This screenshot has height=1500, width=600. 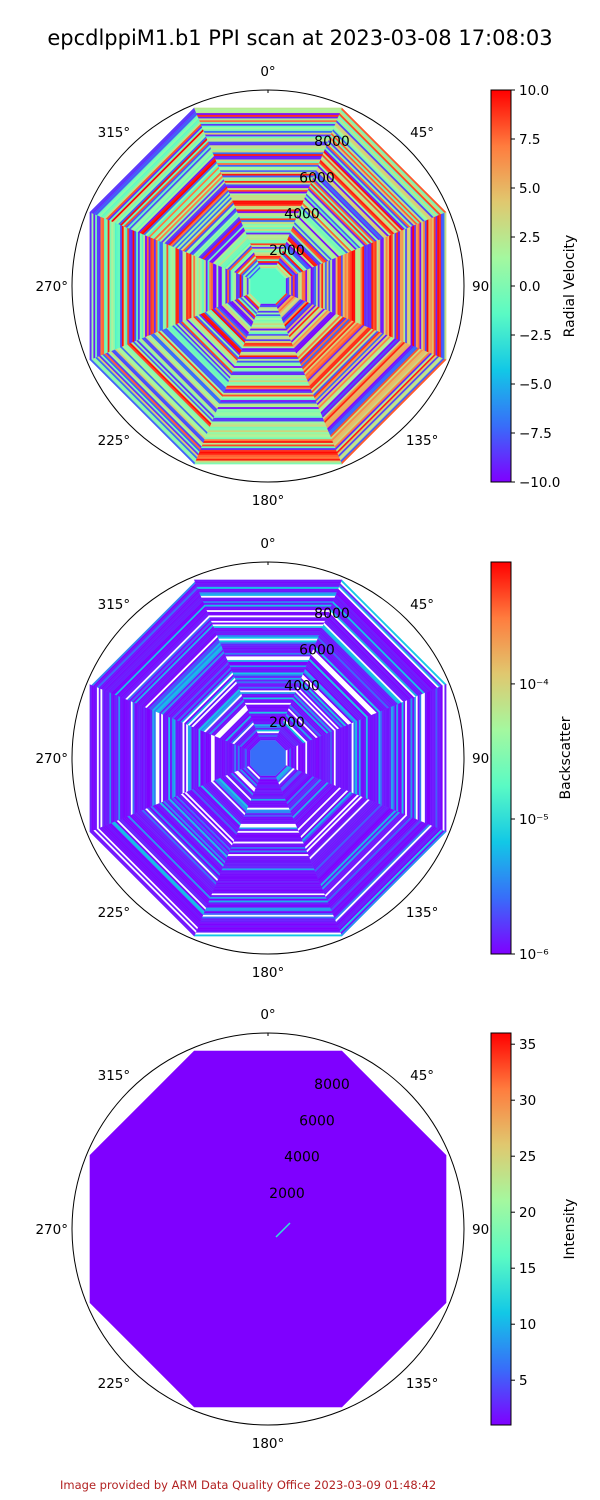 What do you see at coordinates (501, 286) in the screenshot?
I see `colorbar` at bounding box center [501, 286].